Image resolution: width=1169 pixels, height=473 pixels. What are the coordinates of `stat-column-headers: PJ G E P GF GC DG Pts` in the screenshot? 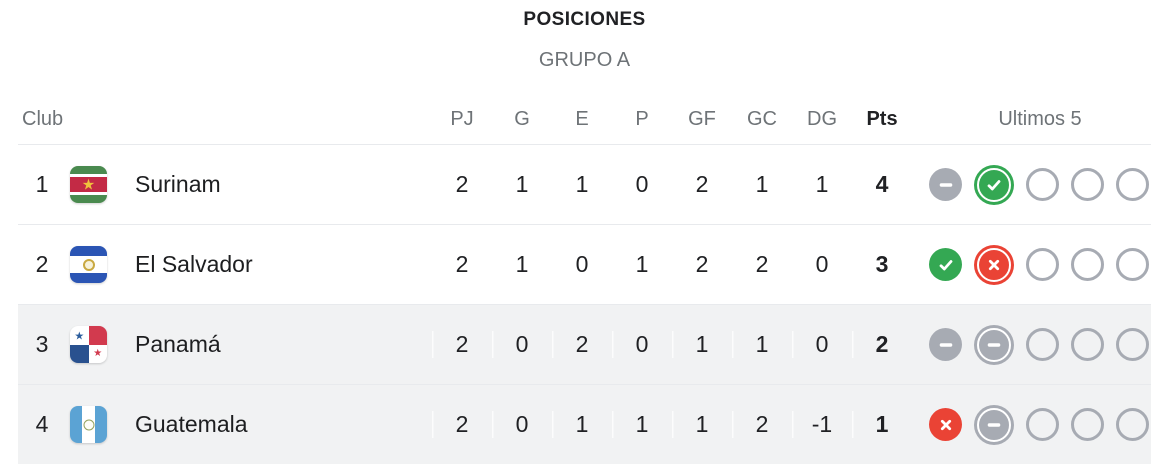 It's located at (672, 119).